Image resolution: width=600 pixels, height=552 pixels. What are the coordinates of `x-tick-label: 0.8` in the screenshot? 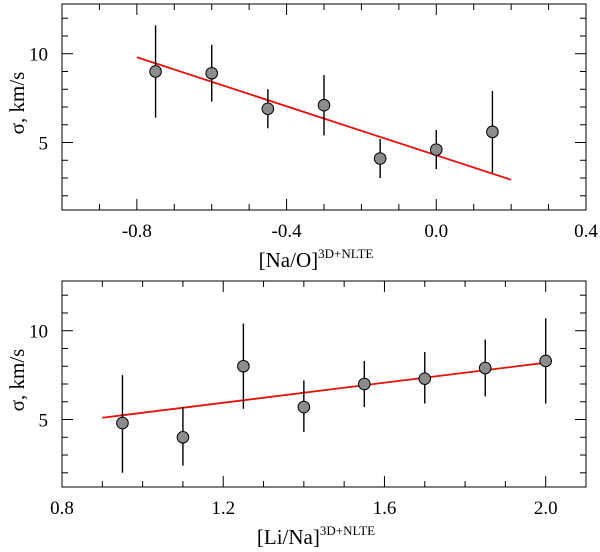 It's located at (62, 508).